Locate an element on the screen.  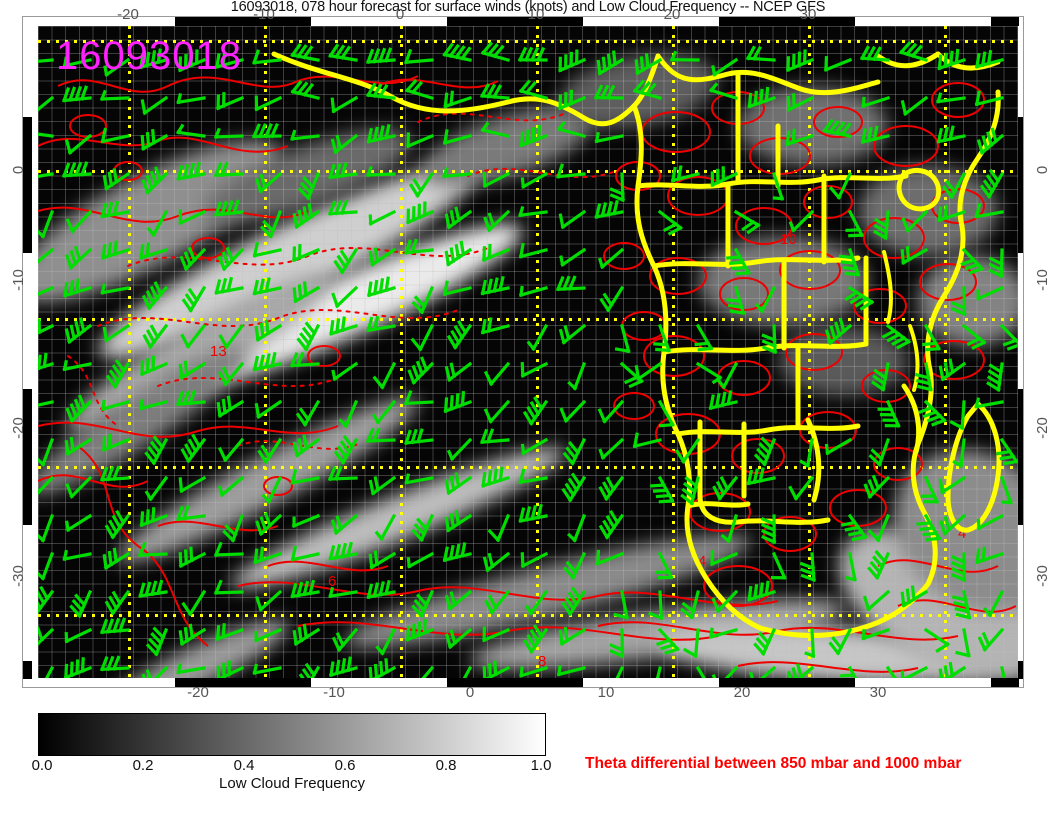
xtick-bottom-5: 30 is located at coordinates (878, 692).